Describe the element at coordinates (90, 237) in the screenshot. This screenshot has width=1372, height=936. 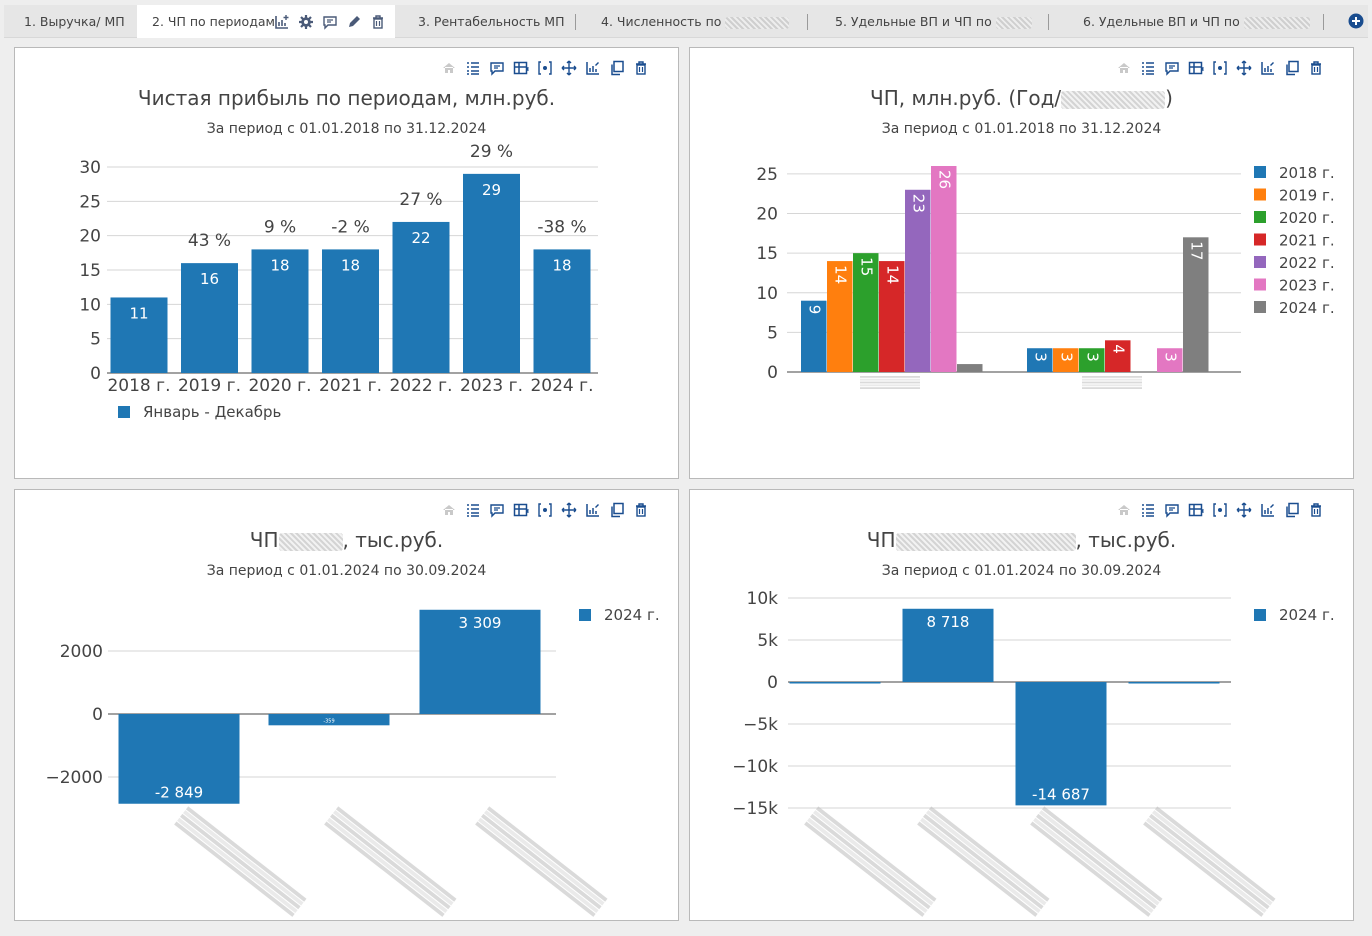
I see `y-tick-label: 20` at that location.